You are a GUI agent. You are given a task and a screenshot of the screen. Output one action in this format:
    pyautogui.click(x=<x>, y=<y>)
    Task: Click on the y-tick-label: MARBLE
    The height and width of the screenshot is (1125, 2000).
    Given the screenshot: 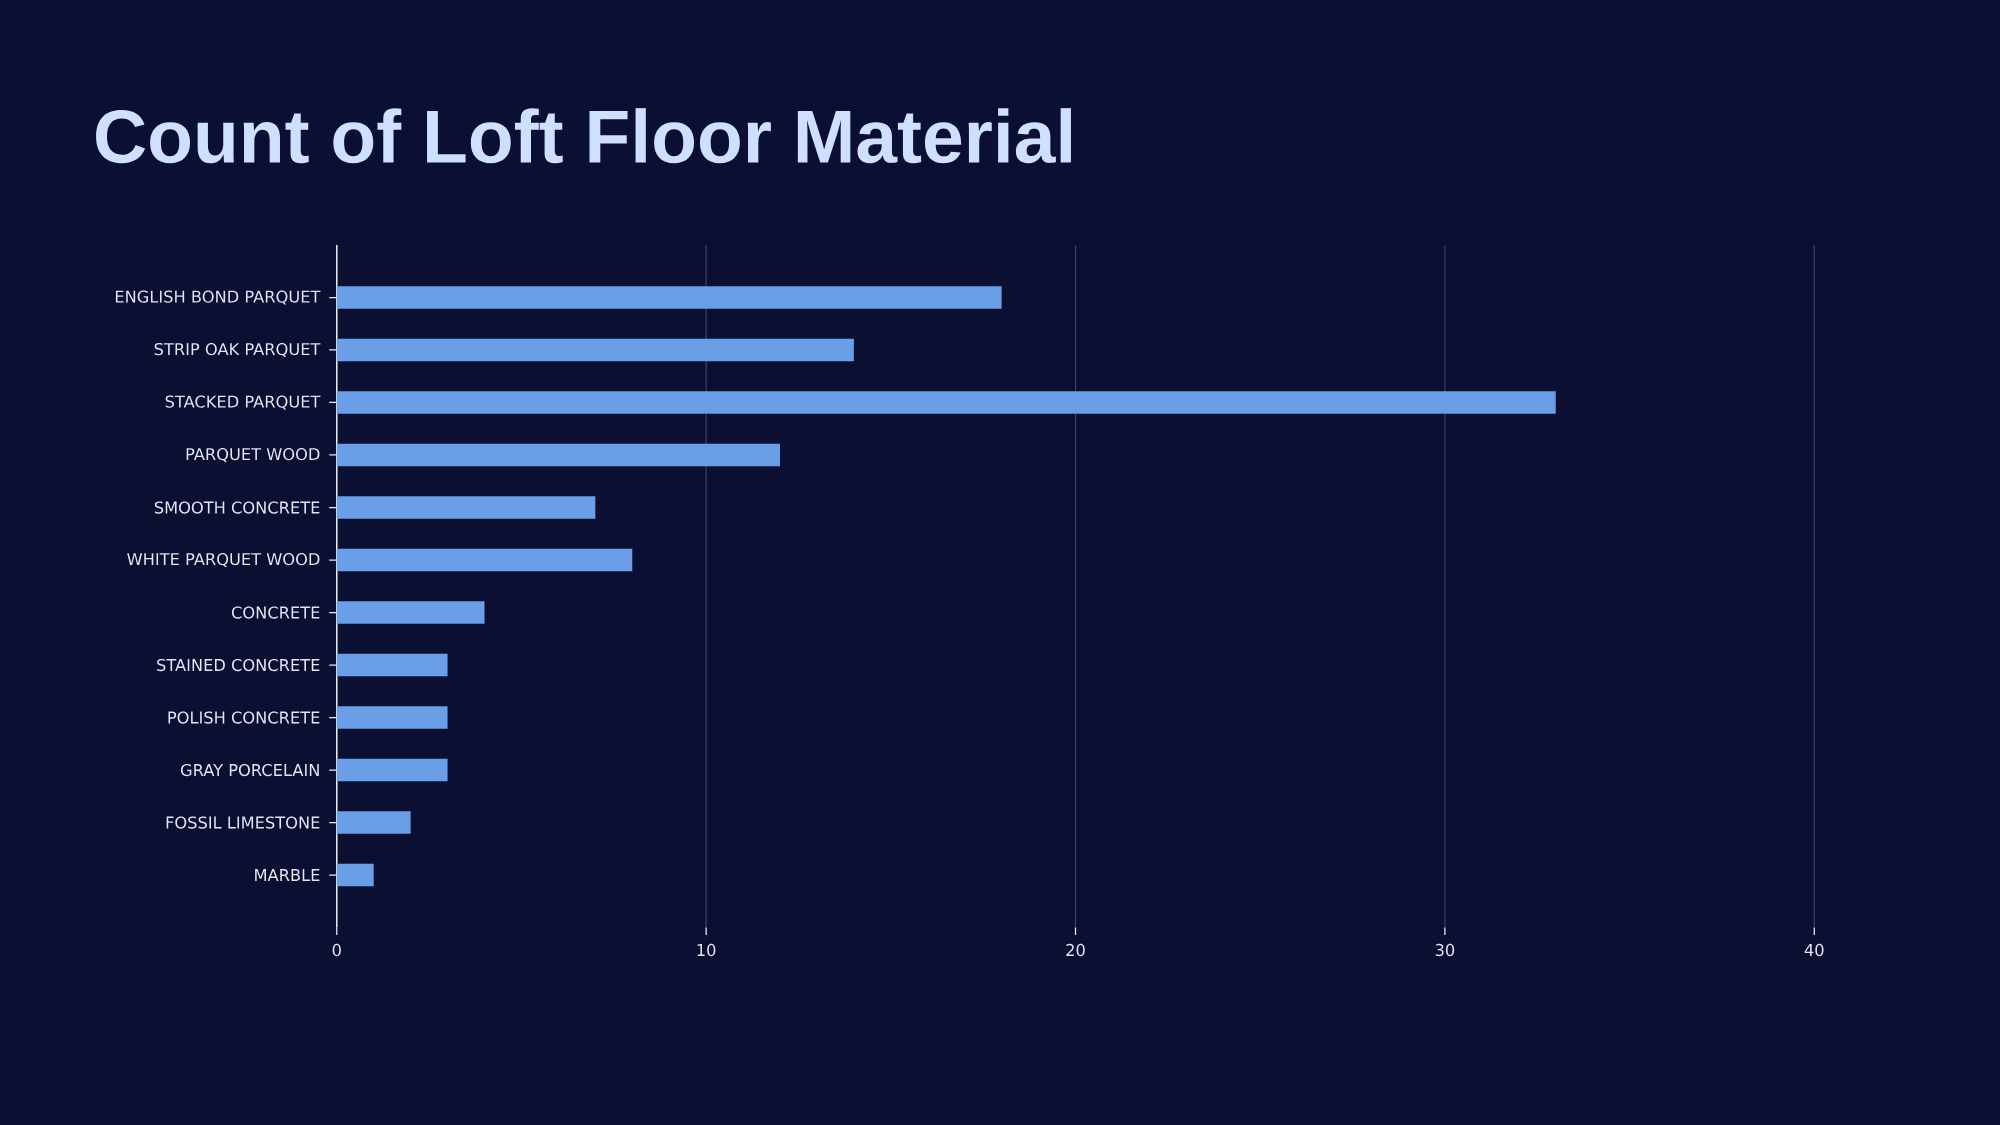 What is the action you would take?
    pyautogui.click(x=287, y=875)
    